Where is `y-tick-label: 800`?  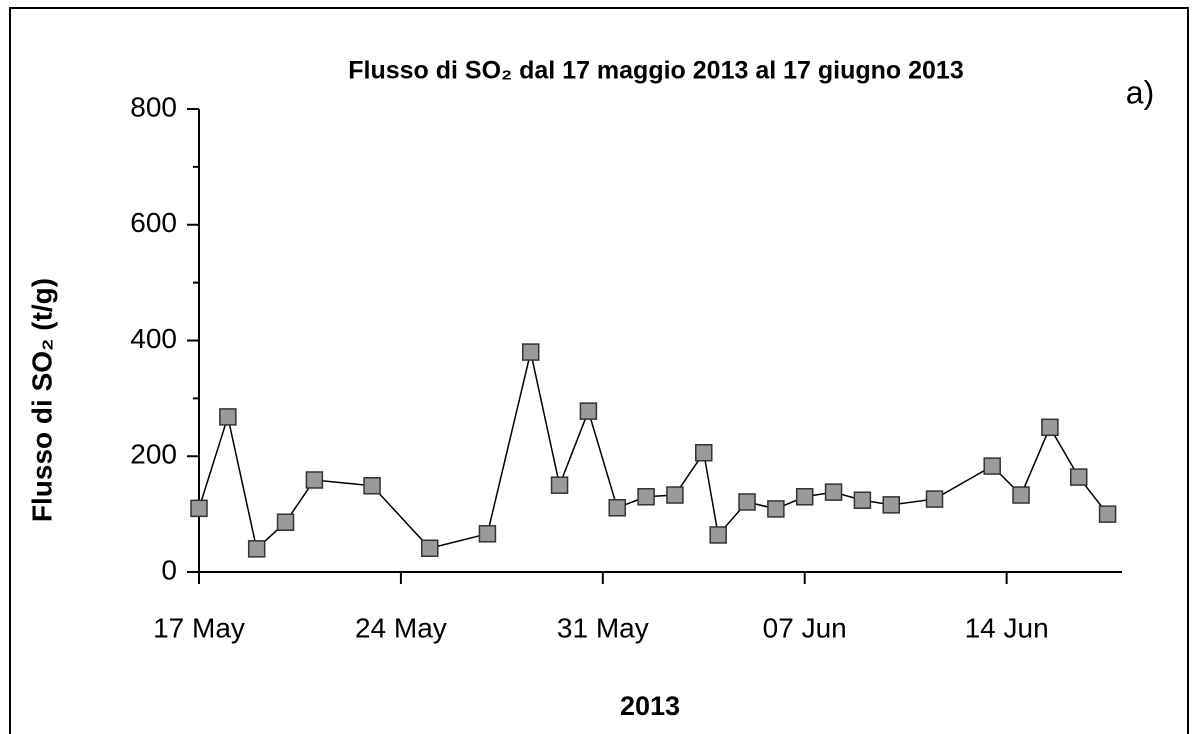
y-tick-label: 800 is located at coordinates (153, 106).